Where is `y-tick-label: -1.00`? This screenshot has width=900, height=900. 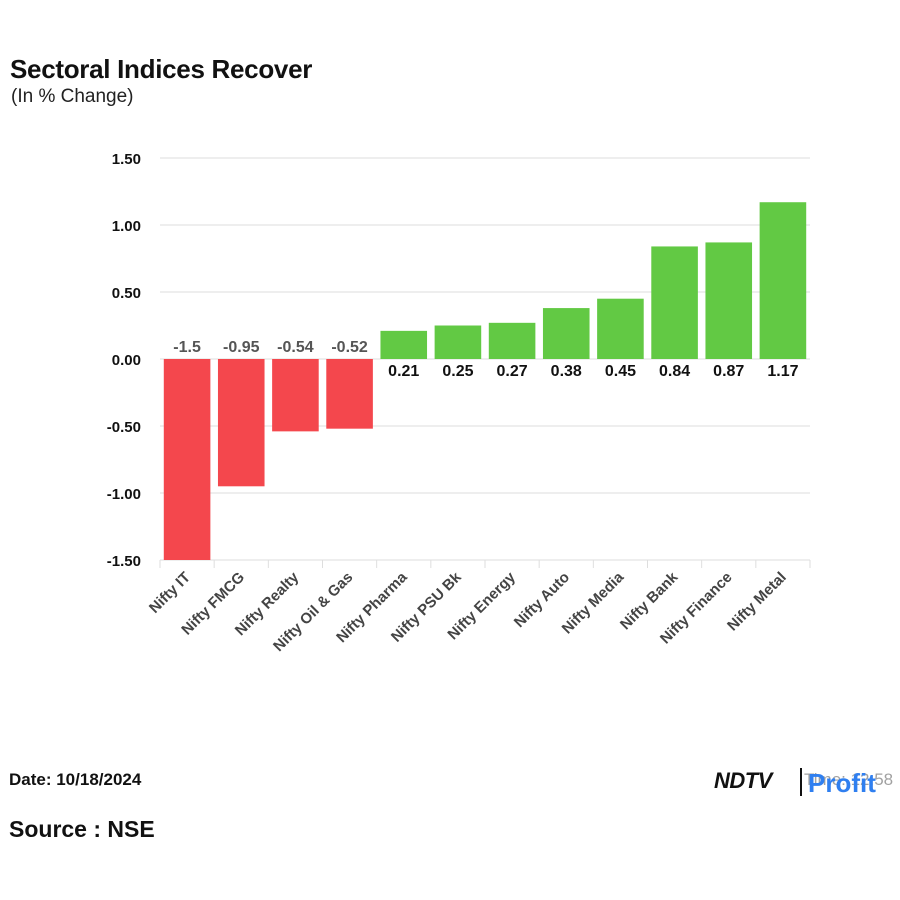
y-tick-label: -1.00 is located at coordinates (124, 494).